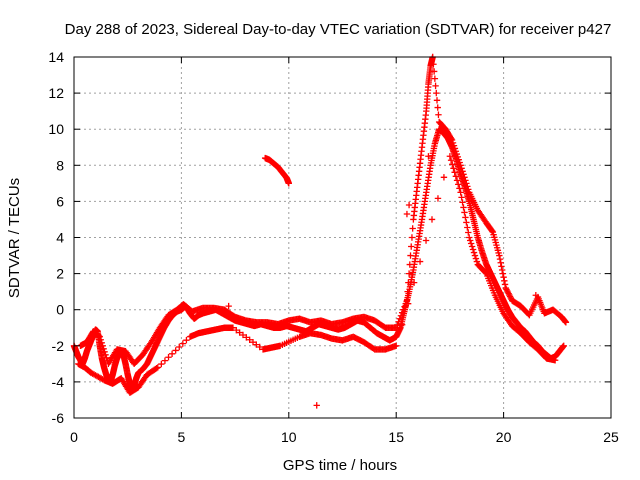 Image resolution: width=640 pixels, height=480 pixels. Describe the element at coordinates (56, 237) in the screenshot. I see `y-axis-tick-labels: -6 -4 -2 0 2 4 6 8 10 12 14` at that location.